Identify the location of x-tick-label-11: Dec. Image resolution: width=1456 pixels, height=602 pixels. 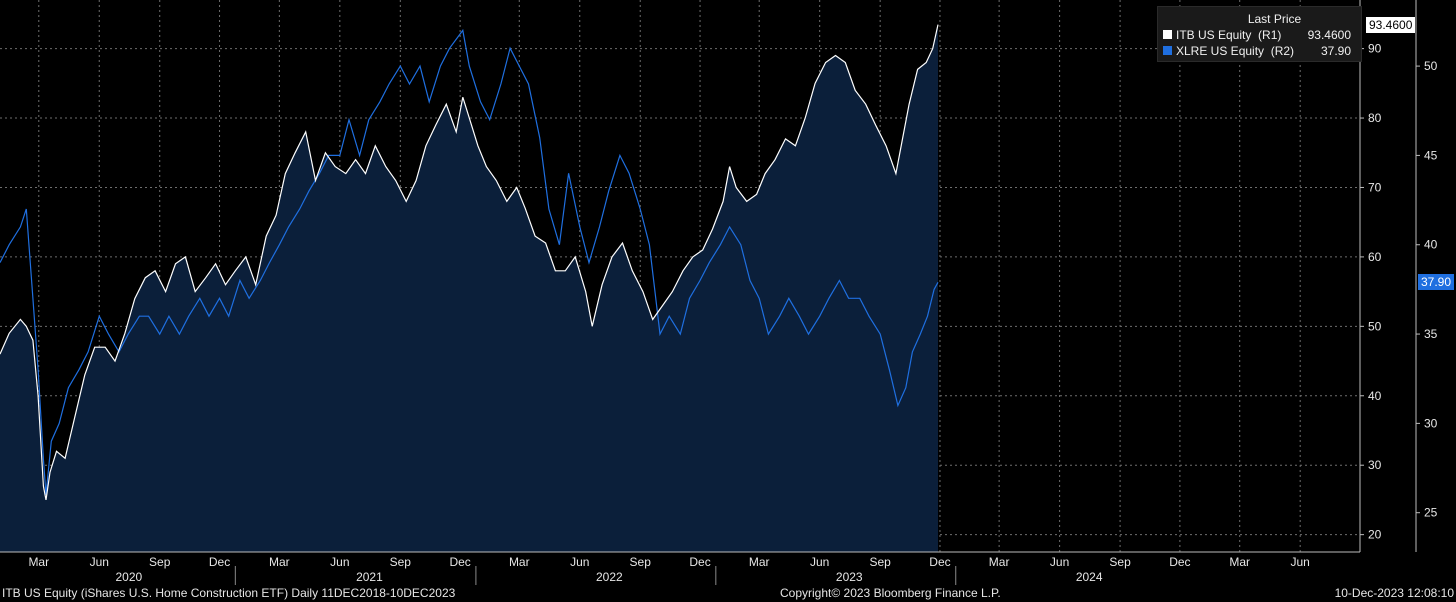
(699, 562).